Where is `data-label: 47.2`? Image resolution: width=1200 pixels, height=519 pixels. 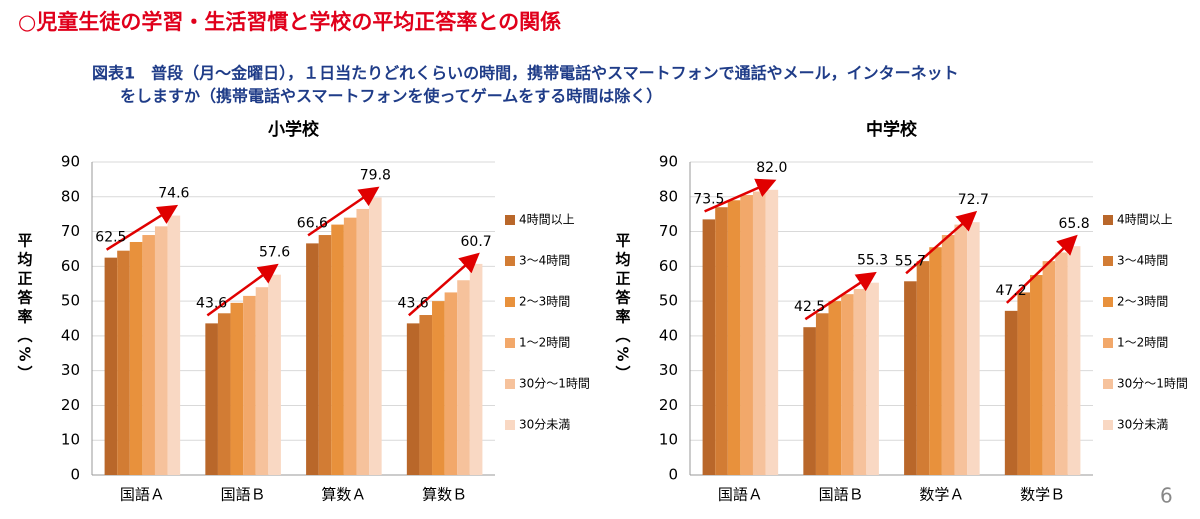
data-label: 47.2 is located at coordinates (1011, 291).